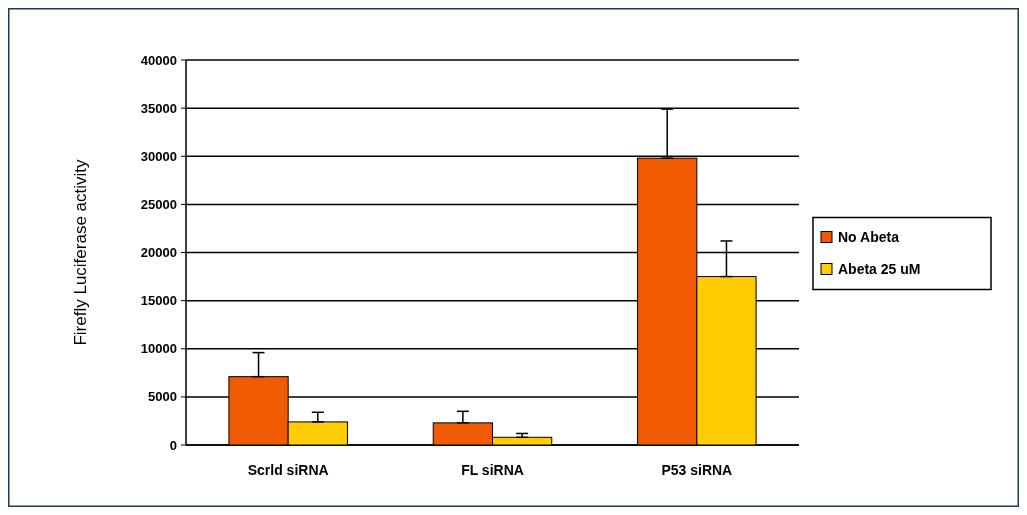 Image resolution: width=1027 pixels, height=515 pixels. What do you see at coordinates (158, 301) in the screenshot?
I see `y-tick-label: 15000` at bounding box center [158, 301].